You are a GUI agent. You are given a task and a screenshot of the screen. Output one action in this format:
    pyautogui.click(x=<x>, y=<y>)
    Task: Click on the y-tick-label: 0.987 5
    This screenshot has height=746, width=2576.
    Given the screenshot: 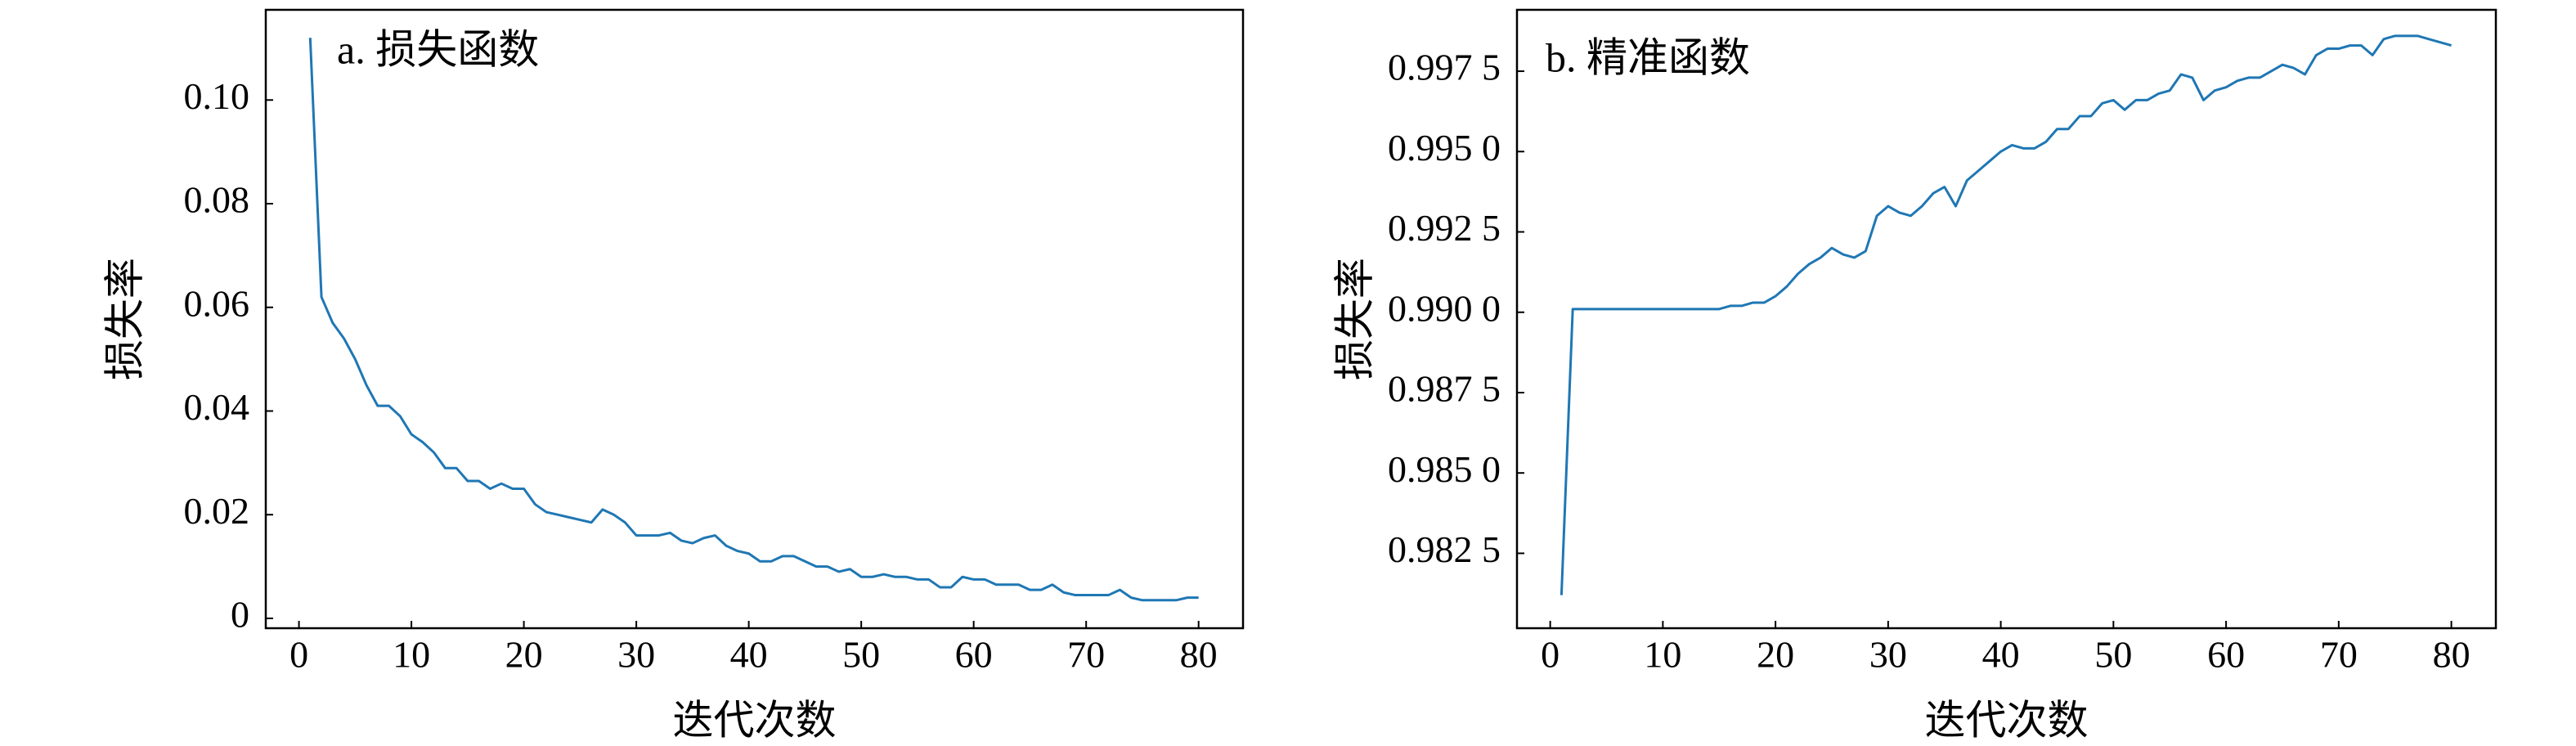 What is the action you would take?
    pyautogui.click(x=1445, y=389)
    